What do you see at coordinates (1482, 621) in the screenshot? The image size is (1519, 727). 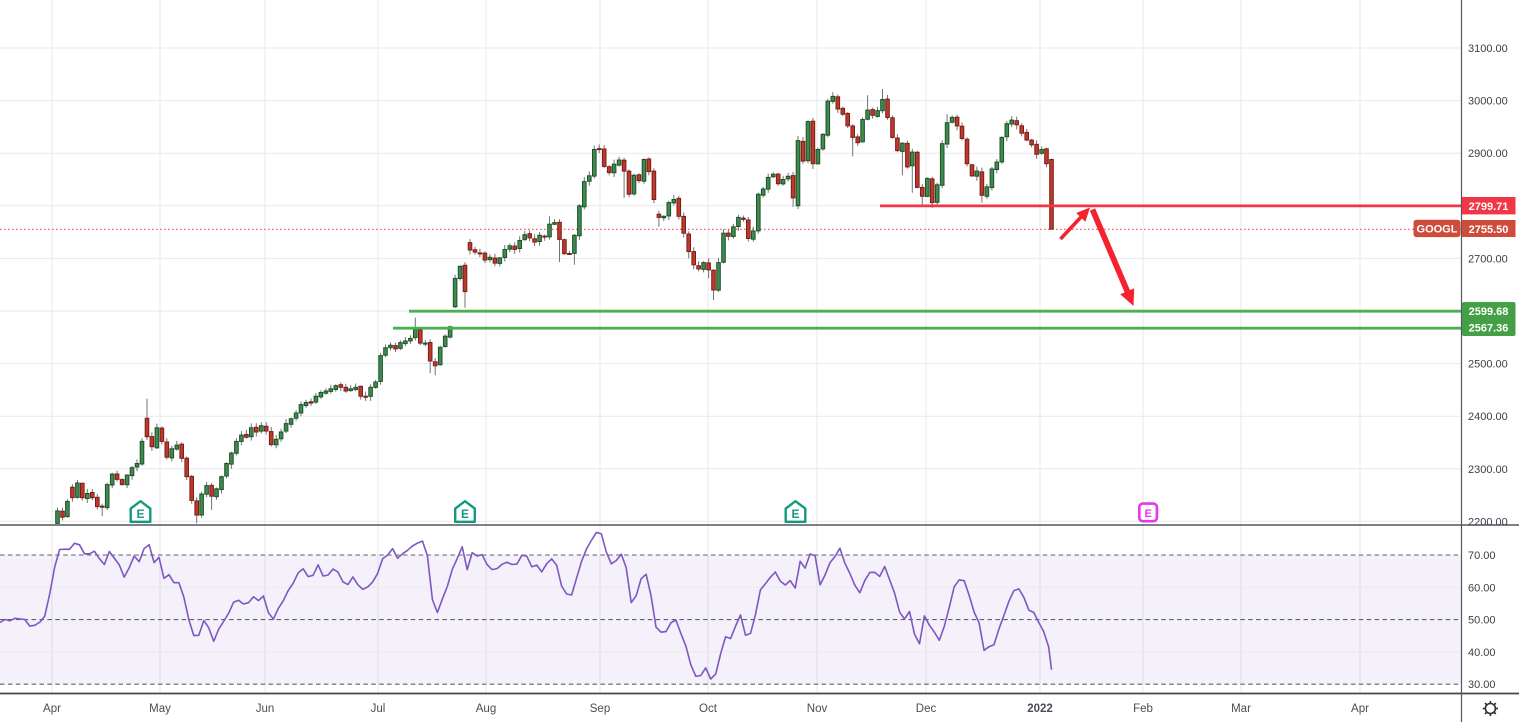 I see `svg-text: 50.00` at bounding box center [1482, 621].